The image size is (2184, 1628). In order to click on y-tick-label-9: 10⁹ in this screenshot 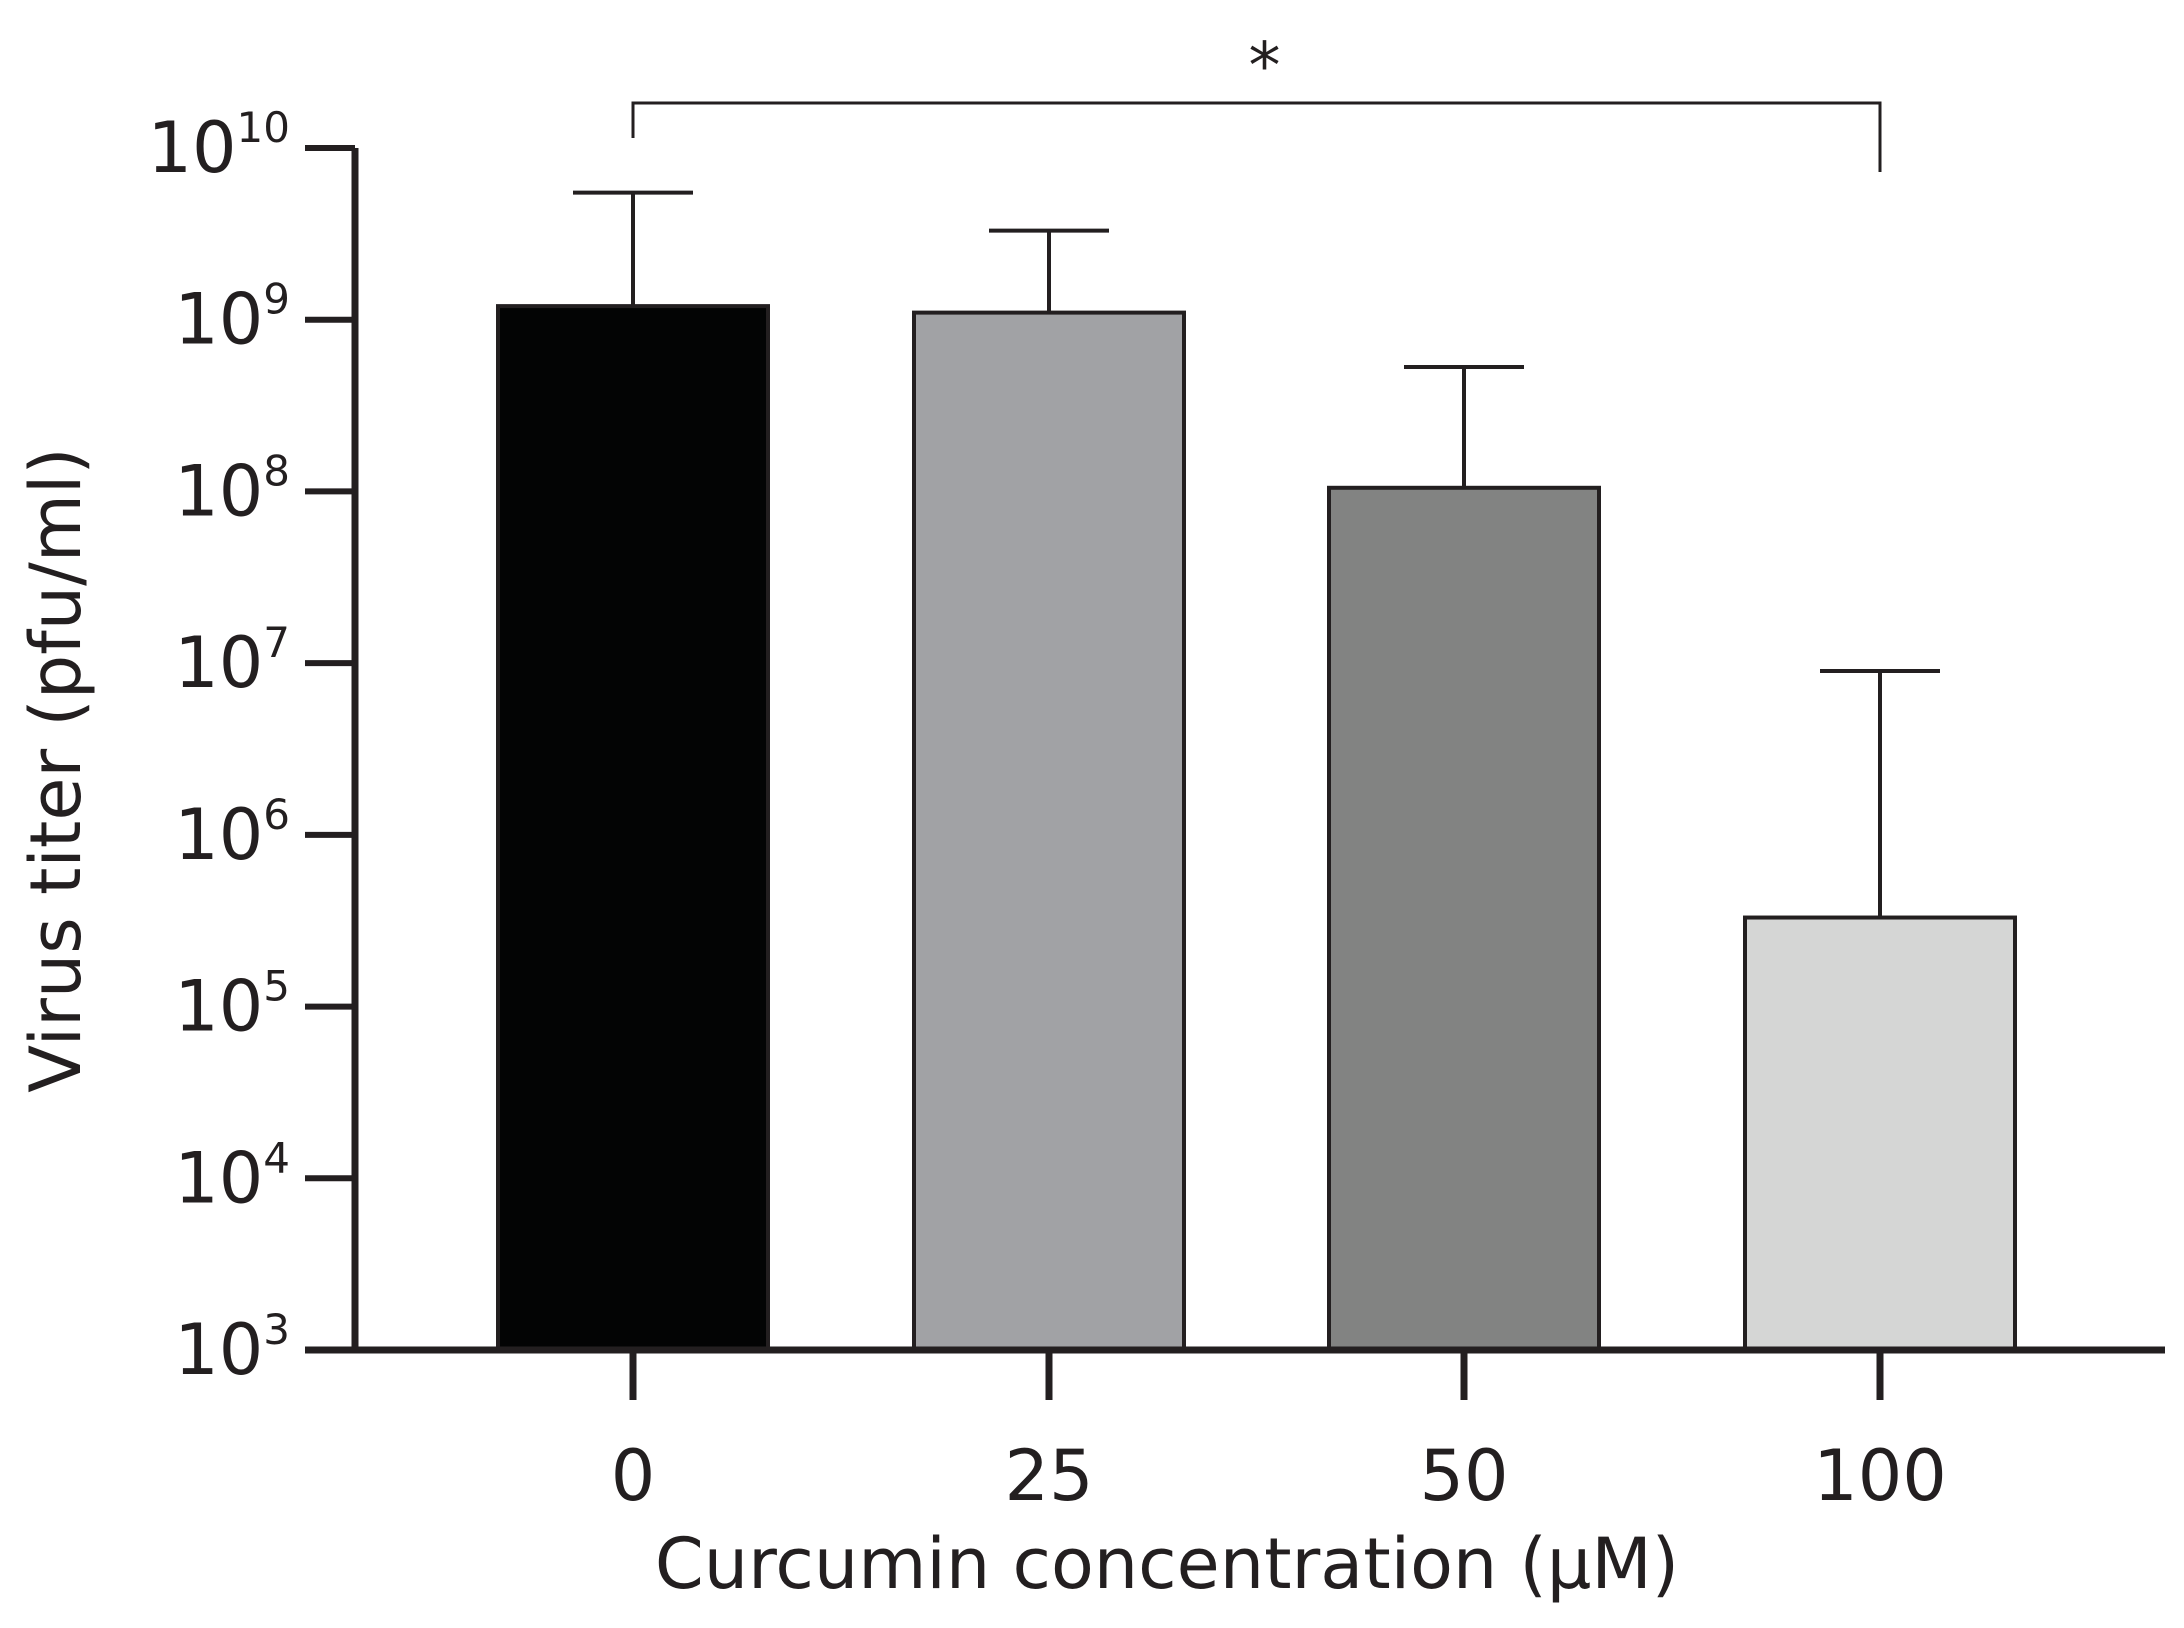, I will do `click(232, 318)`.